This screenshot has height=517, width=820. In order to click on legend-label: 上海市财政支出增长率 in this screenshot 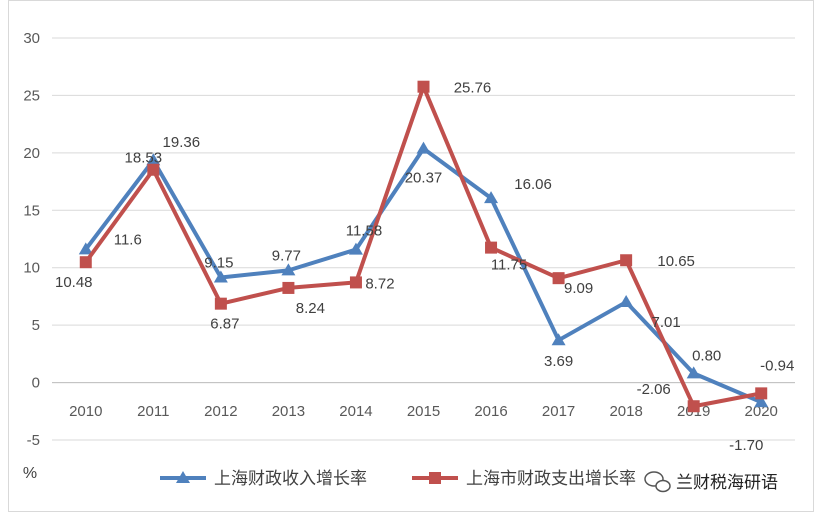, I will do `click(551, 479)`.